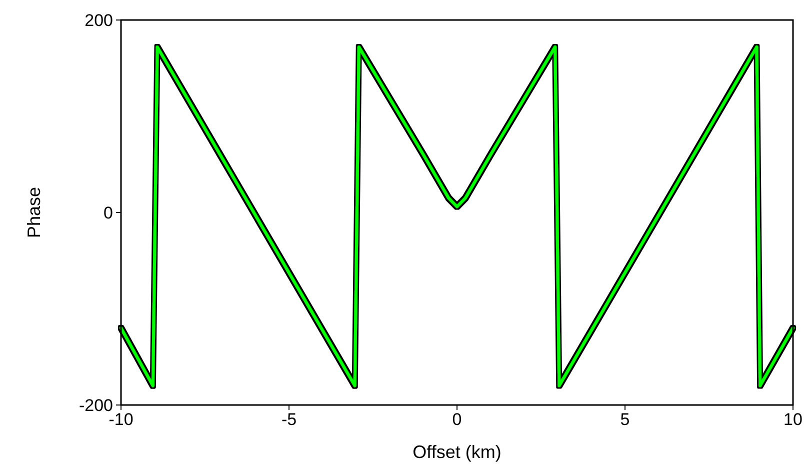 Image resolution: width=805 pixels, height=466 pixels. Describe the element at coordinates (793, 419) in the screenshot. I see `x-tick-label: 10` at that location.